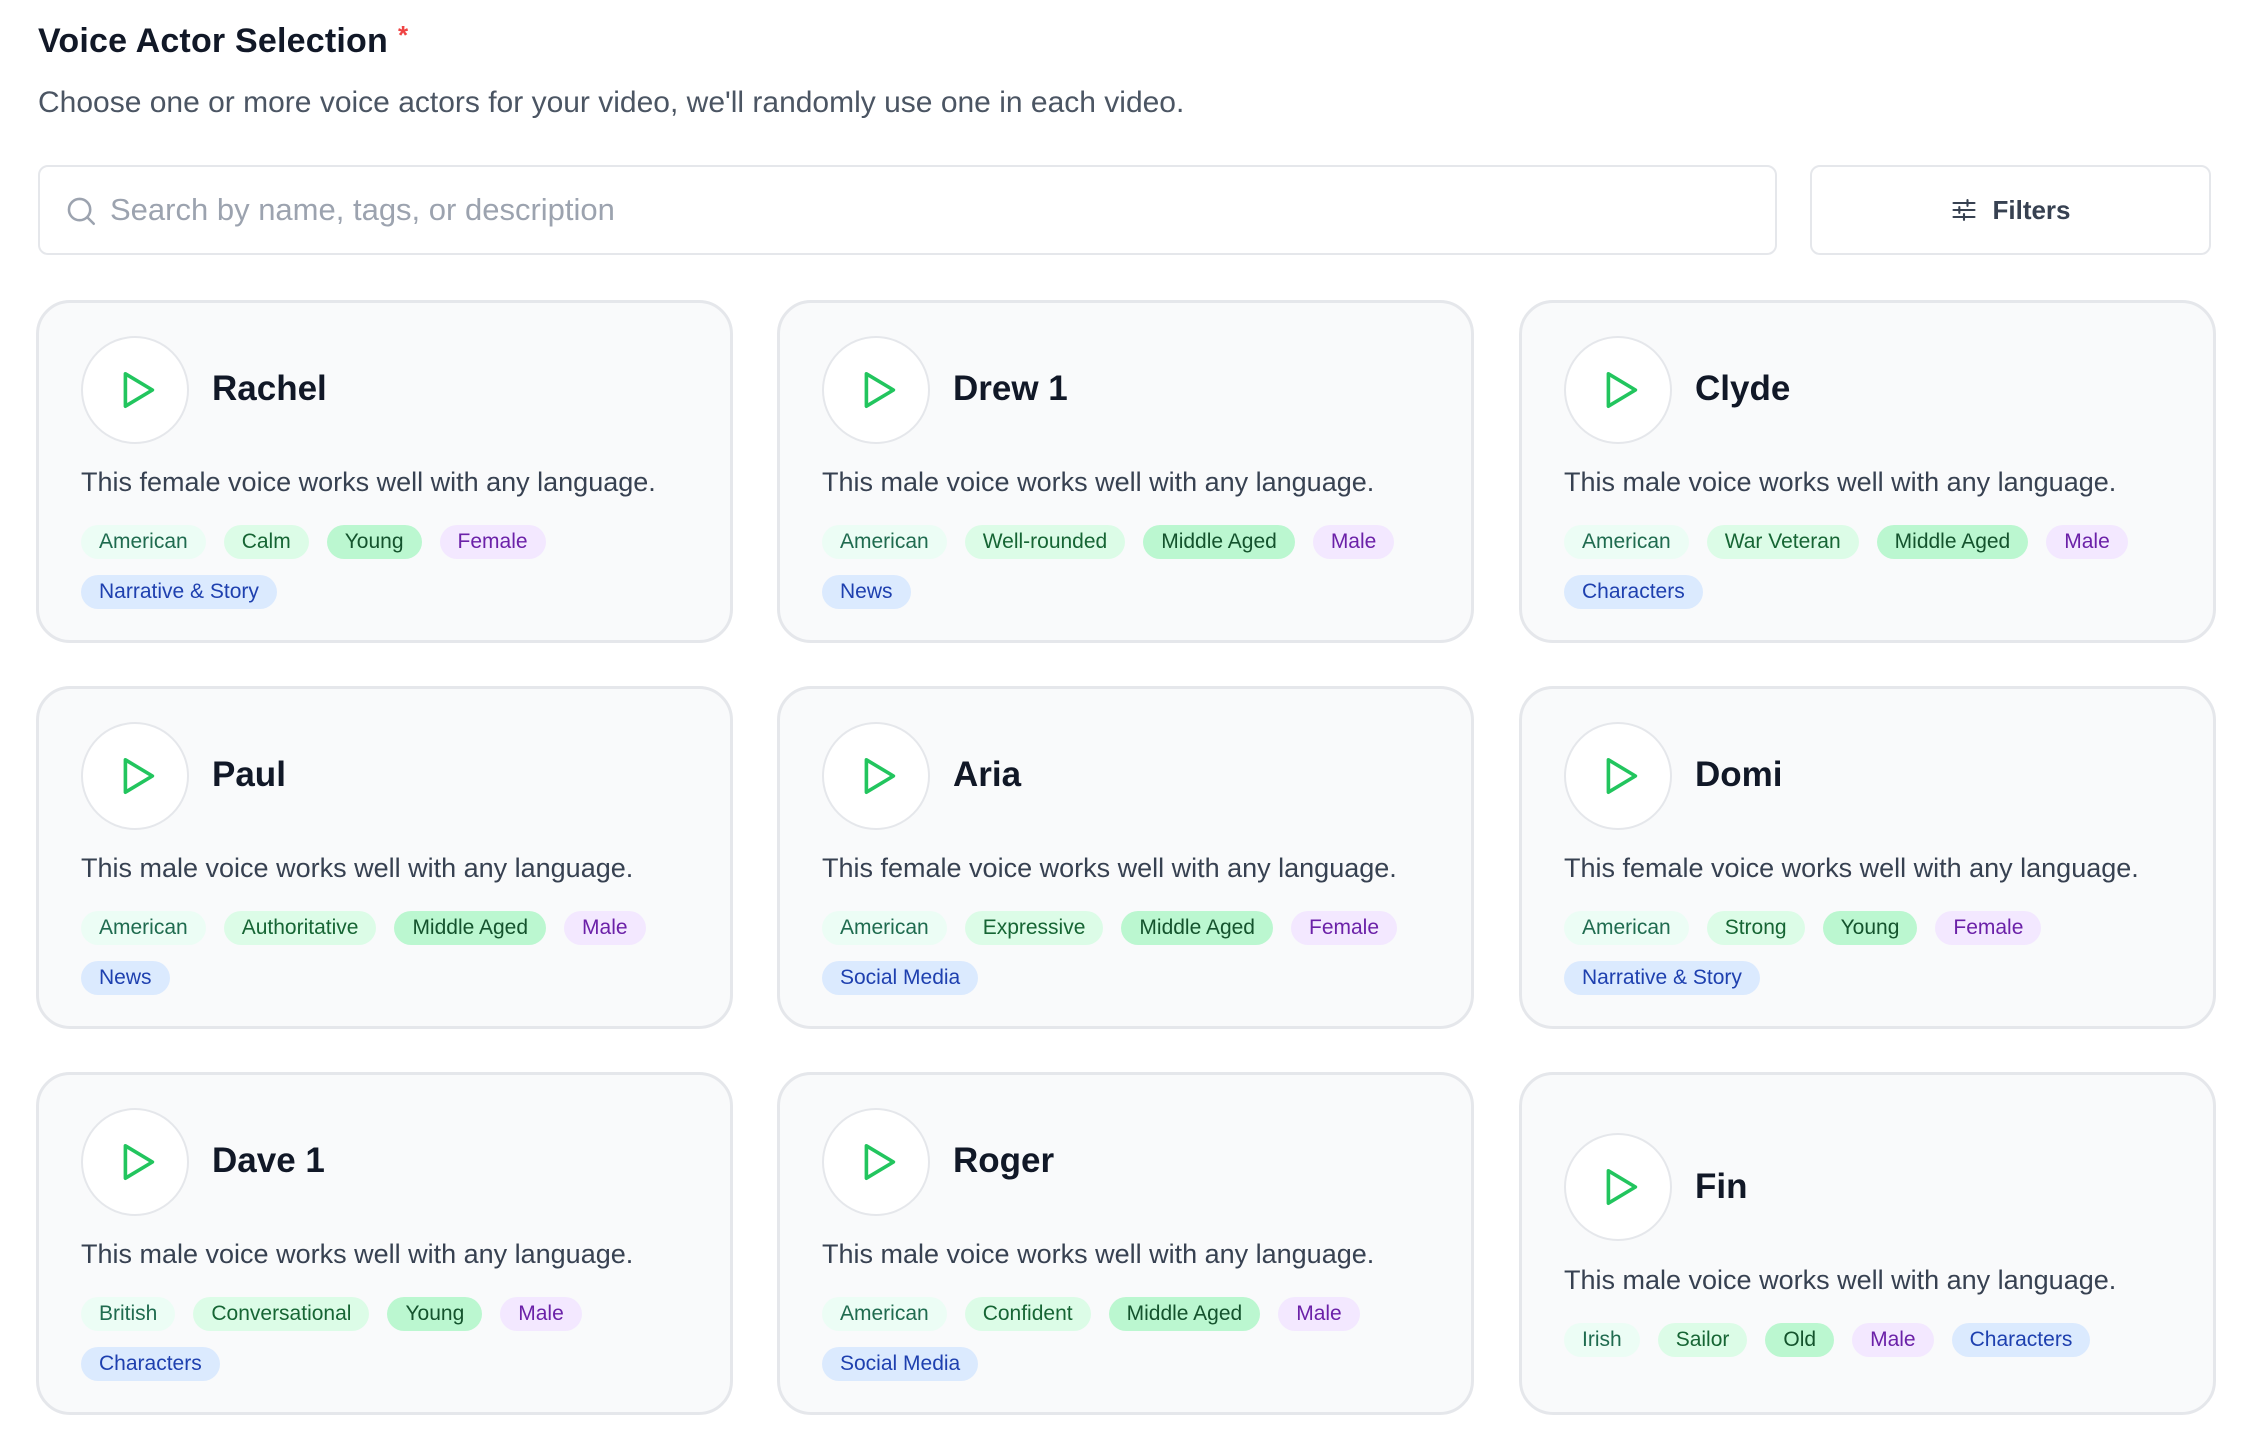 This screenshot has width=2248, height=1438. What do you see at coordinates (300, 928) in the screenshot?
I see `voice-tag: Authoritative` at bounding box center [300, 928].